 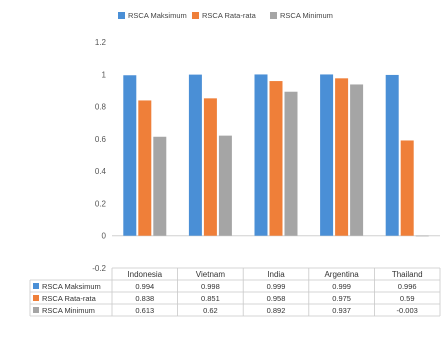 I want to click on data-label: 0.59, so click(x=407, y=298).